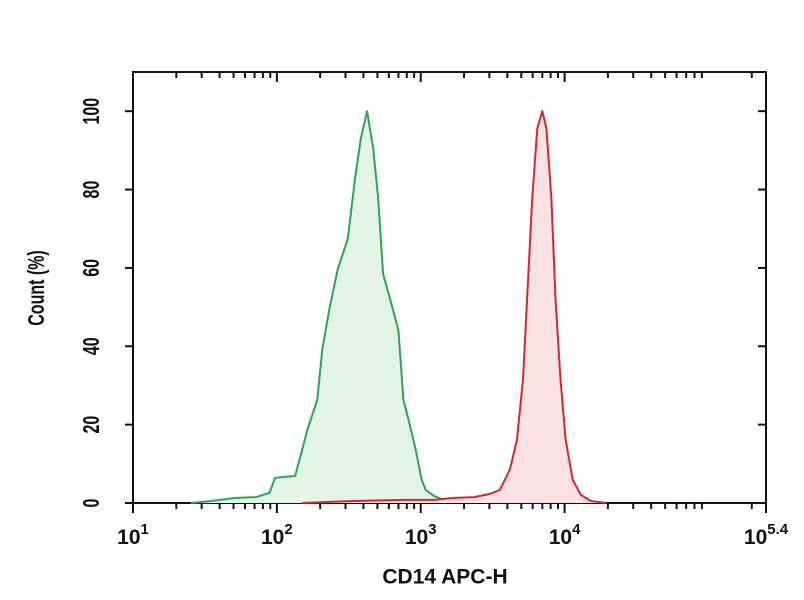 The width and height of the screenshot is (804, 600). I want to click on y-tick-label: 60, so click(92, 268).